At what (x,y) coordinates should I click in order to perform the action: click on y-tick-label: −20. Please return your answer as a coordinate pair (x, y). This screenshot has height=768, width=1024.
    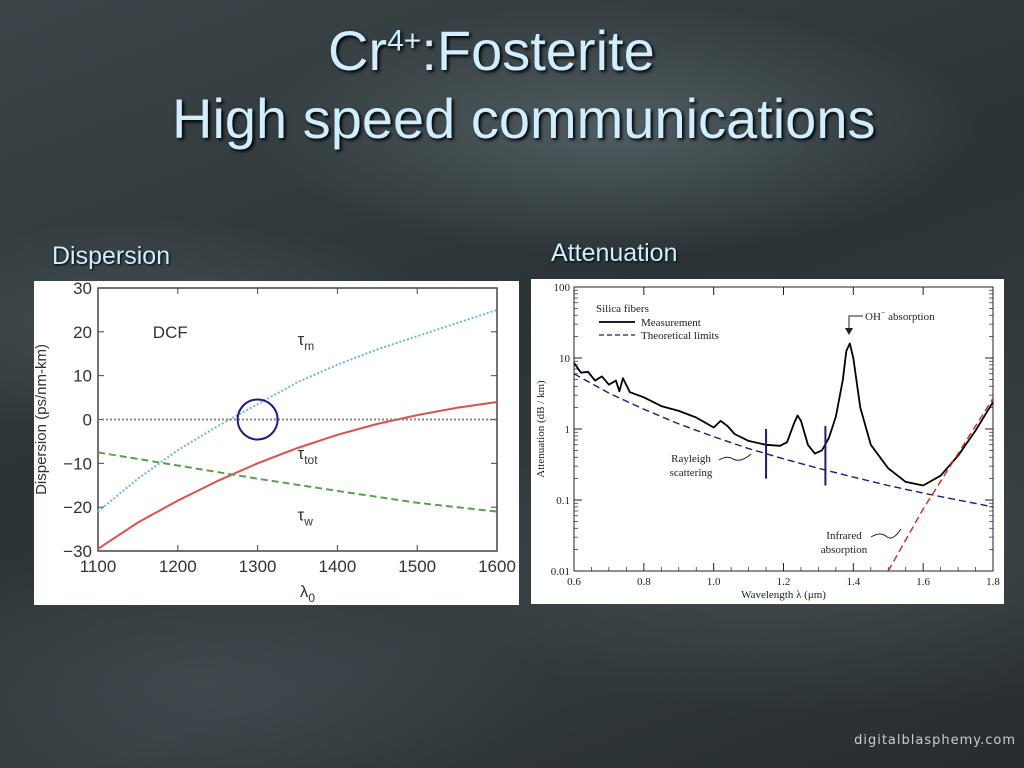
    Looking at the image, I should click on (77, 507).